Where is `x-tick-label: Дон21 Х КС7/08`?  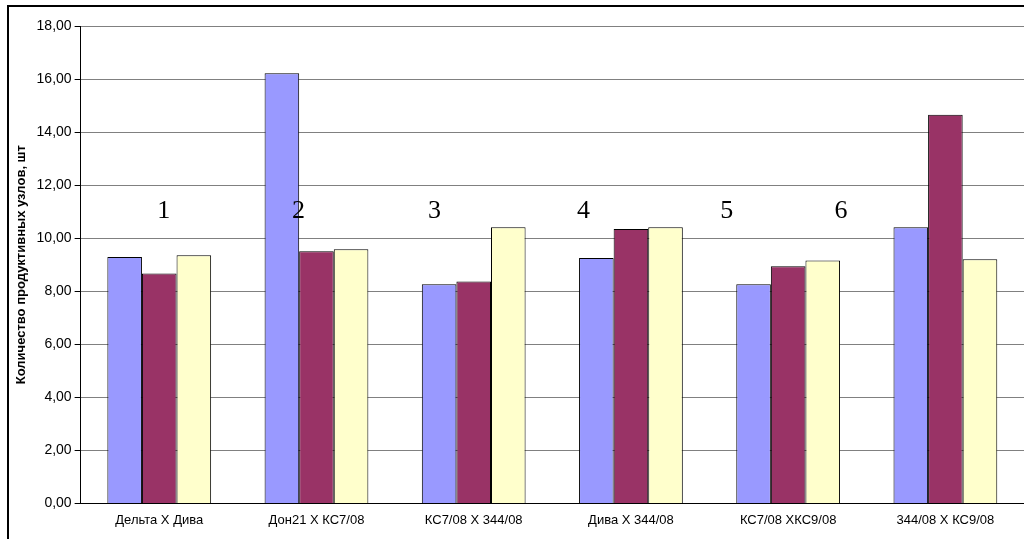 x-tick-label: Дон21 Х КС7/08 is located at coordinates (316, 519).